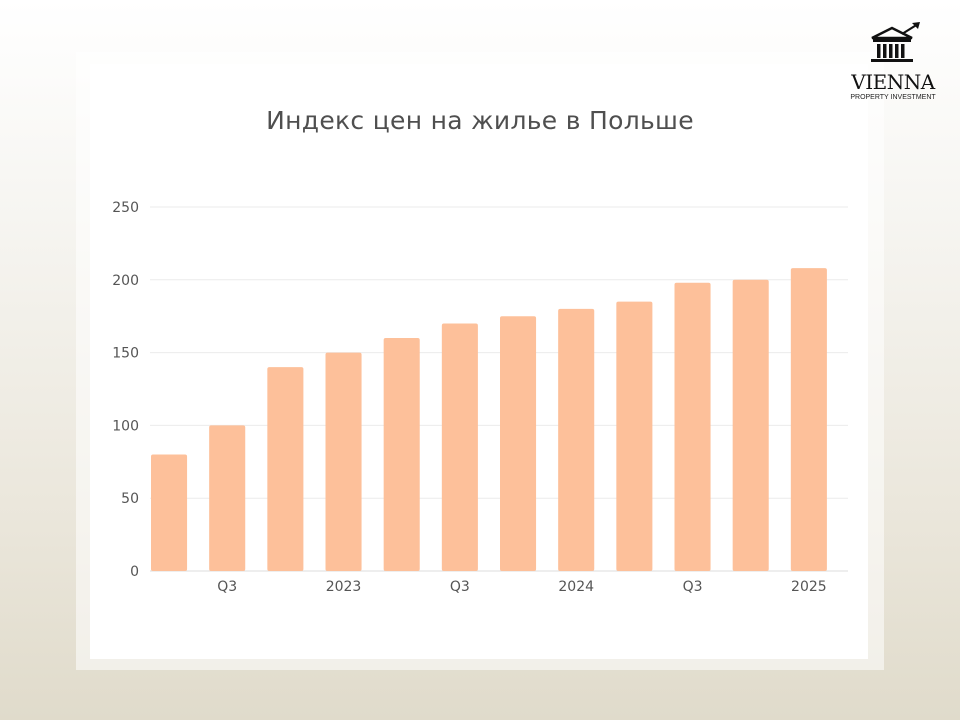 This screenshot has width=960, height=720. What do you see at coordinates (134, 572) in the screenshot?
I see `y-tick-label: 0` at bounding box center [134, 572].